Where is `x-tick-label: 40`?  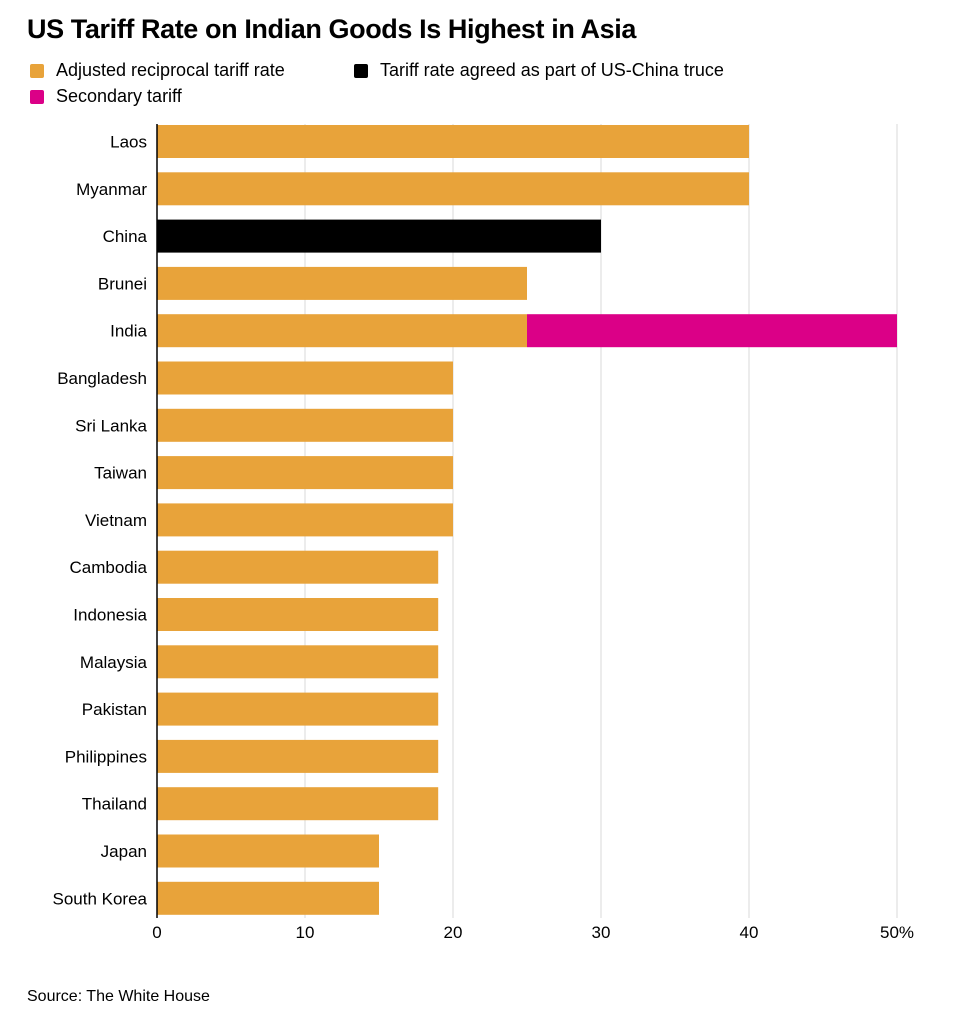 x-tick-label: 40 is located at coordinates (749, 932).